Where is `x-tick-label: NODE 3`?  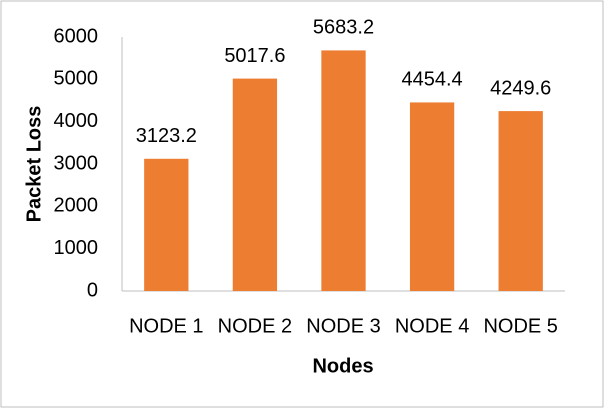 x-tick-label: NODE 3 is located at coordinates (343, 326).